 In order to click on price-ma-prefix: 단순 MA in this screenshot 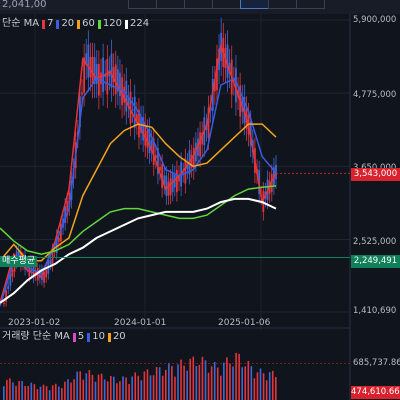, I will do `click(21, 23)`.